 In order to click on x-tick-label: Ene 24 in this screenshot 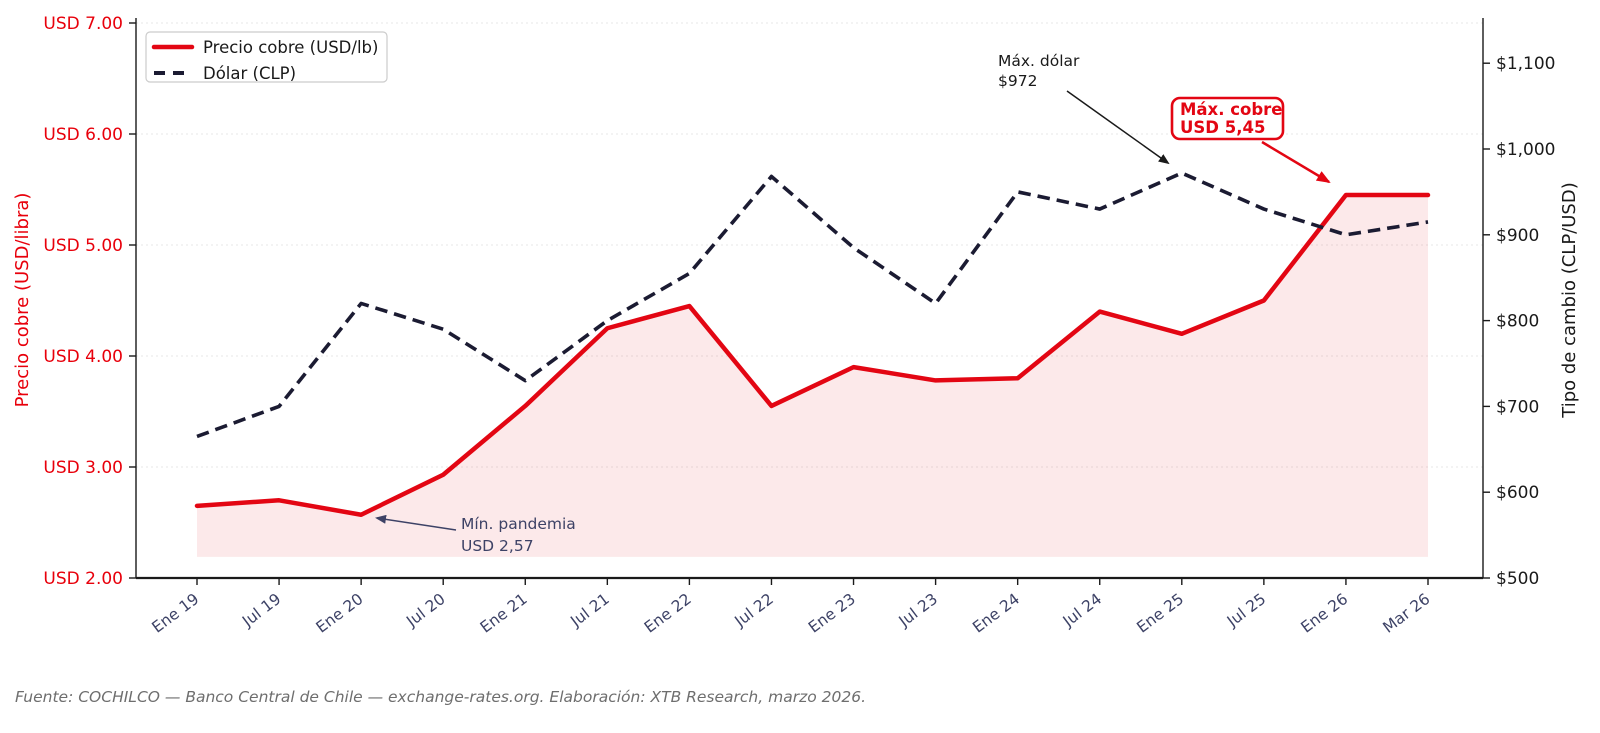, I will do `click(996, 613)`.